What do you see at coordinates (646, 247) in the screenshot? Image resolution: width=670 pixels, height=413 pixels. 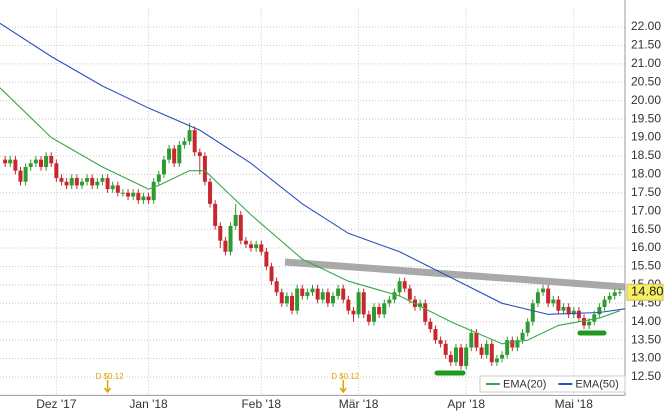 I see `y-tick-label: 16.00` at bounding box center [646, 247].